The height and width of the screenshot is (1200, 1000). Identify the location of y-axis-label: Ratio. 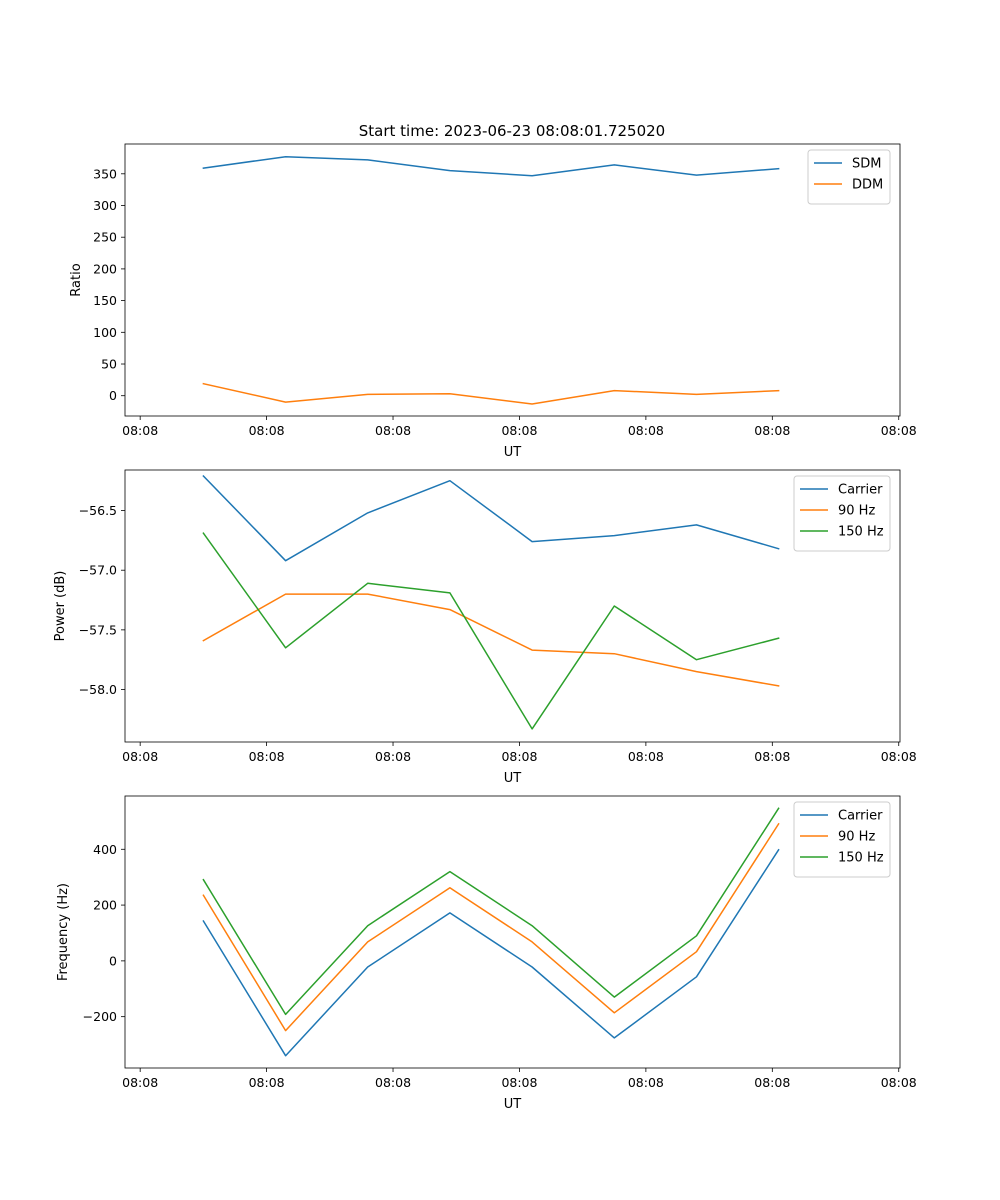
(76, 279).